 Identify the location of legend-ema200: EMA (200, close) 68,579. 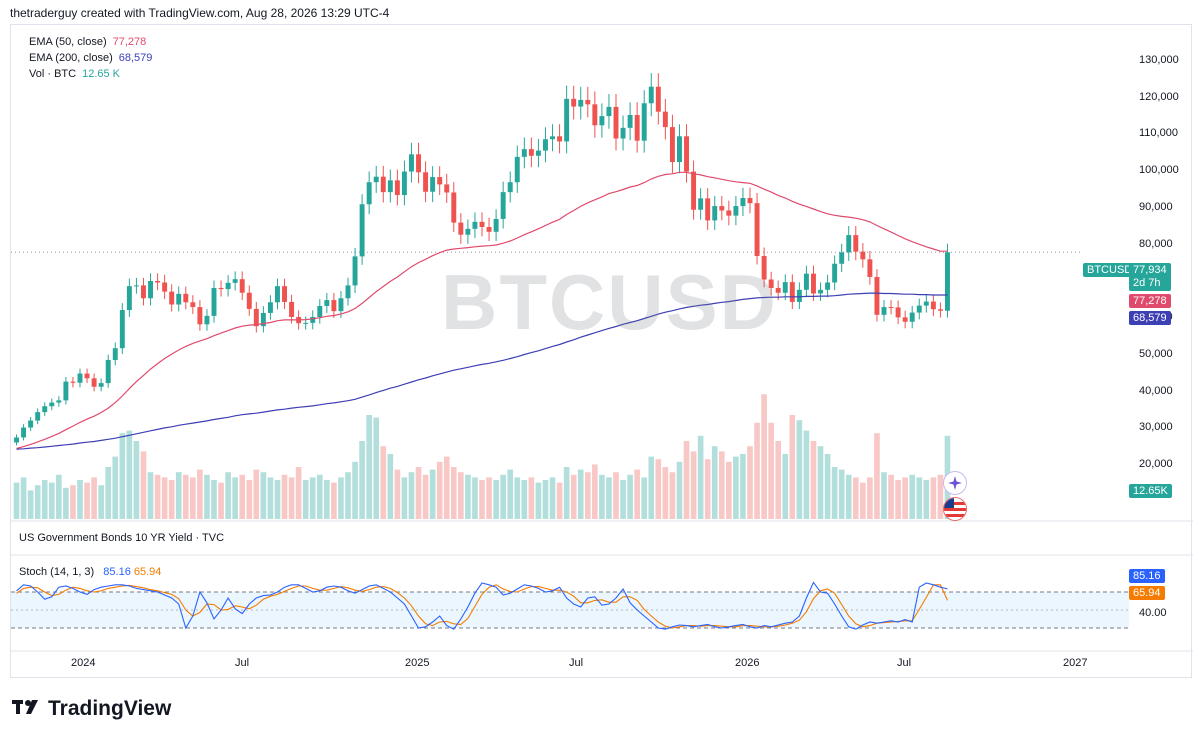
(90, 58).